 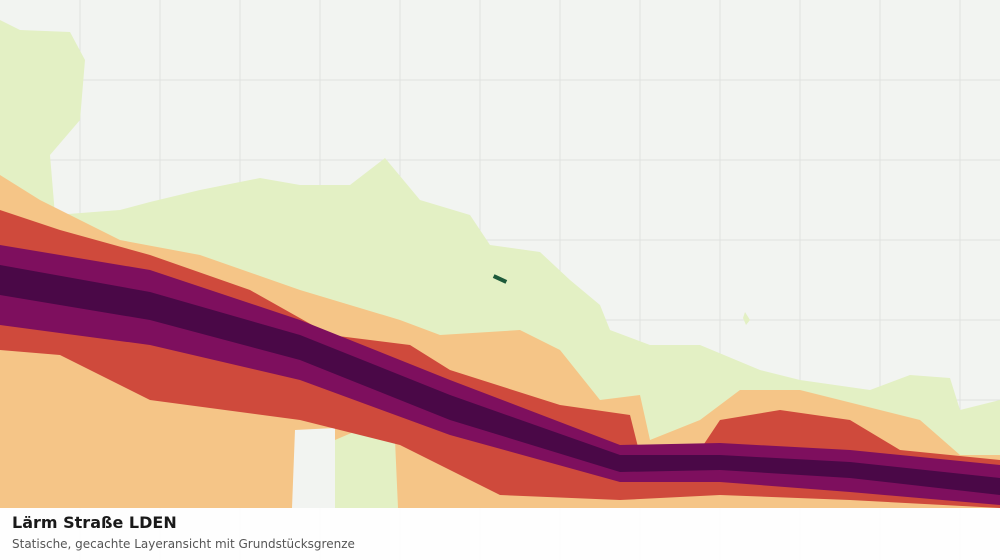 I want to click on layer-title: Lärm Straße LDEN, so click(x=94, y=522).